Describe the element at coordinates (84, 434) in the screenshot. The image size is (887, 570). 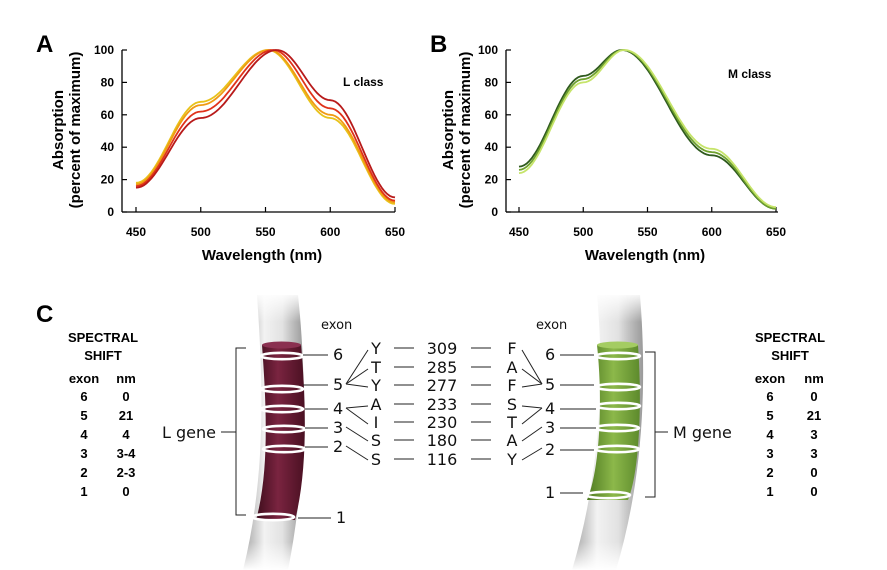
I see `left-table-exon-cell: 4` at that location.